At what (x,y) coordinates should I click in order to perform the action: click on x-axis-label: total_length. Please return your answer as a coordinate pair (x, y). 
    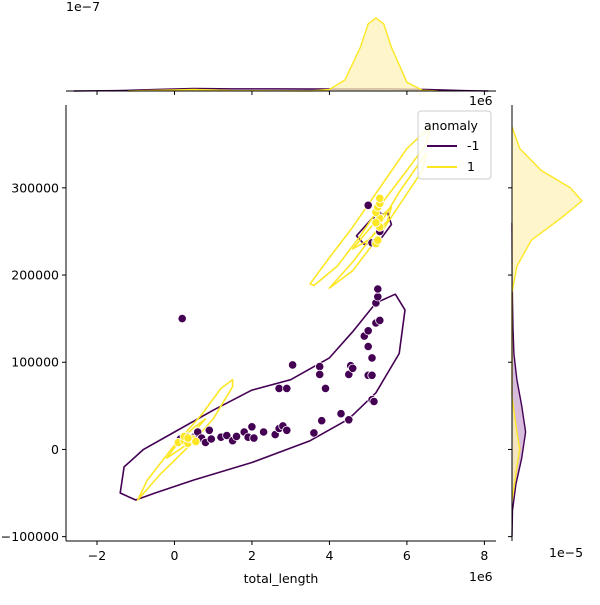
    Looking at the image, I should click on (281, 578).